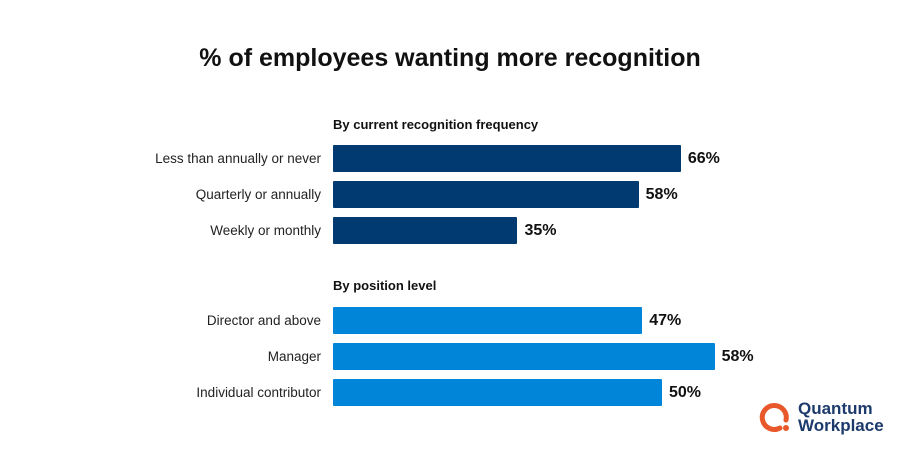 The width and height of the screenshot is (900, 450). I want to click on category-label: Manager, so click(294, 356).